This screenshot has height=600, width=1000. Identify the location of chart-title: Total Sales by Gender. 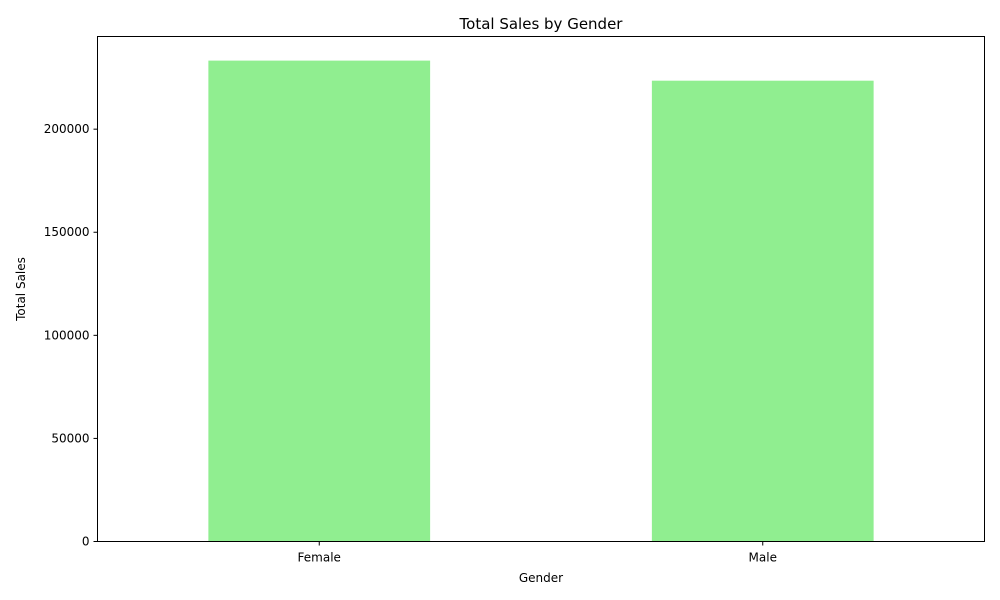
(541, 24).